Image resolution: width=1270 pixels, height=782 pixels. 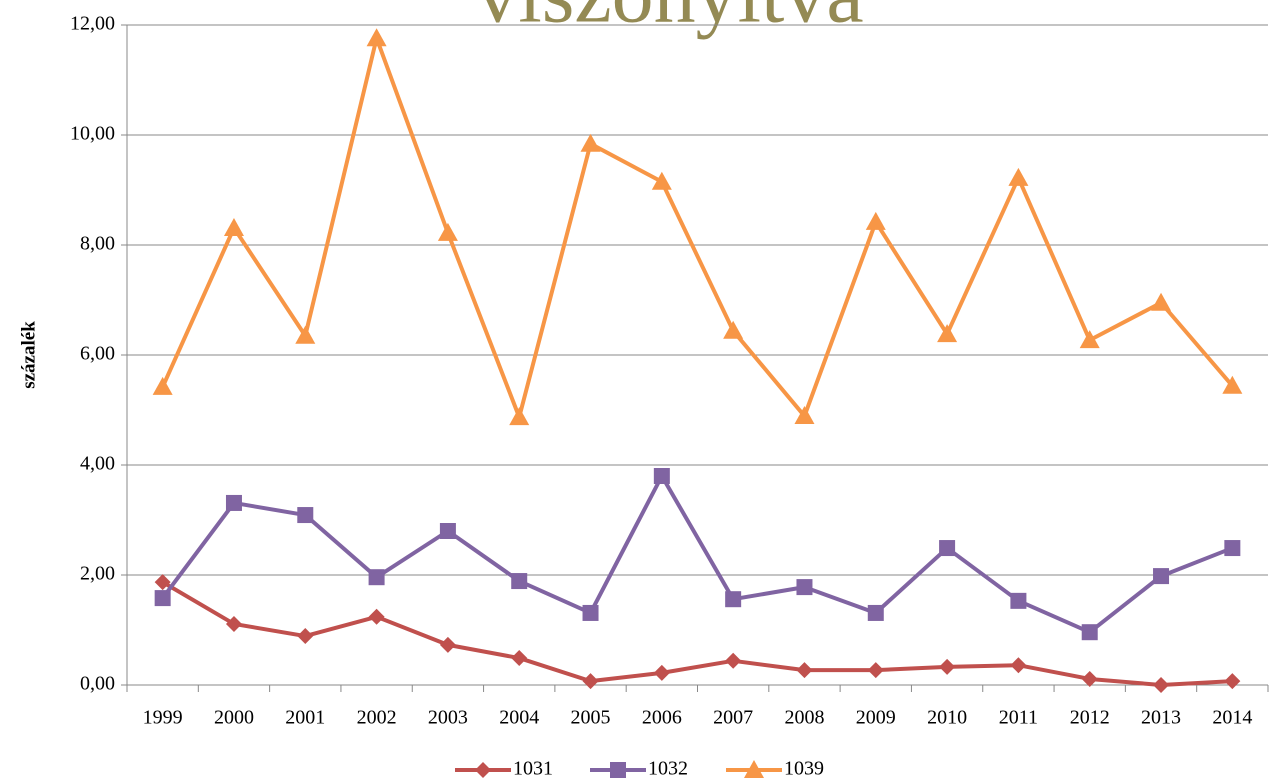 What do you see at coordinates (163, 718) in the screenshot?
I see `x-tick-label: 1999` at bounding box center [163, 718].